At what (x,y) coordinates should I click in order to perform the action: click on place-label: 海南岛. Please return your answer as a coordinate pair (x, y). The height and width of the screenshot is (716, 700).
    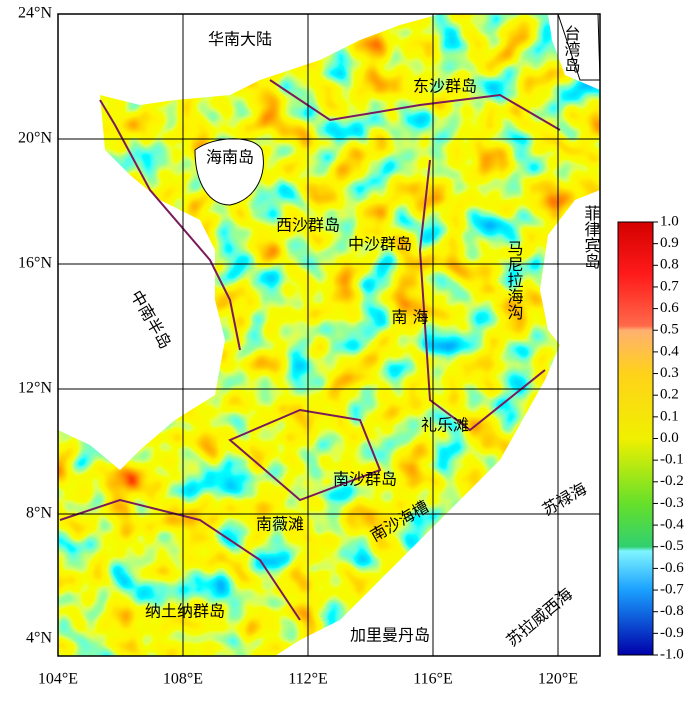
    Looking at the image, I should click on (230, 157).